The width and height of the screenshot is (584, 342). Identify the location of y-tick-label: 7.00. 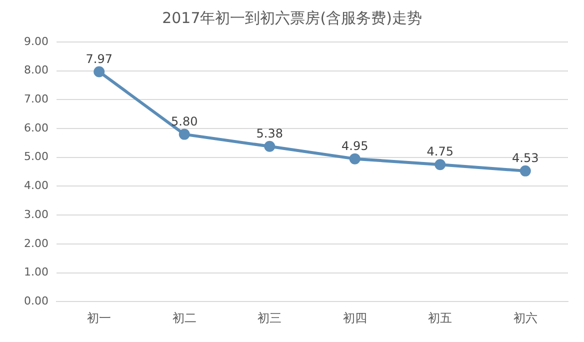
(36, 99).